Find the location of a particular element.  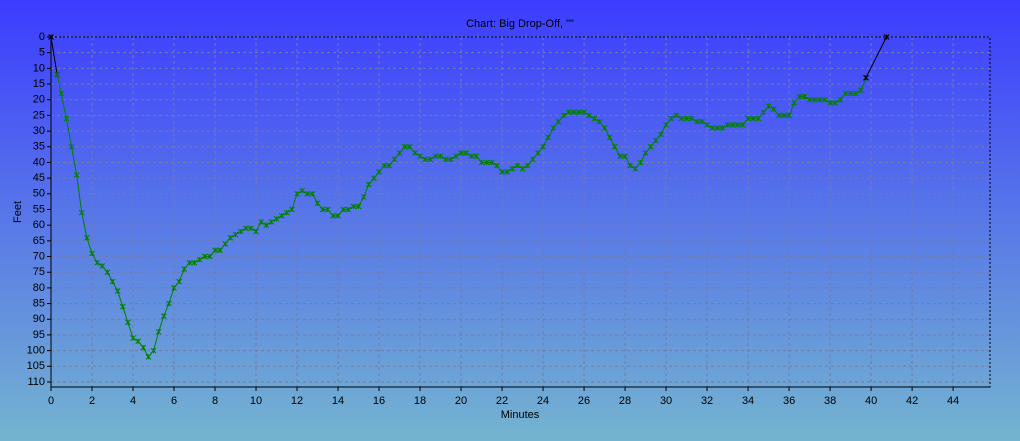

y-tick-label: 5 is located at coordinates (42, 53).